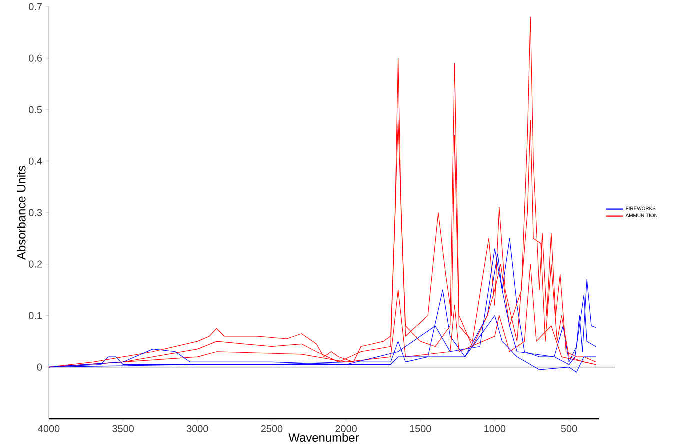  Describe the element at coordinates (346, 428) in the screenshot. I see `x-tick-label: 2000` at that location.